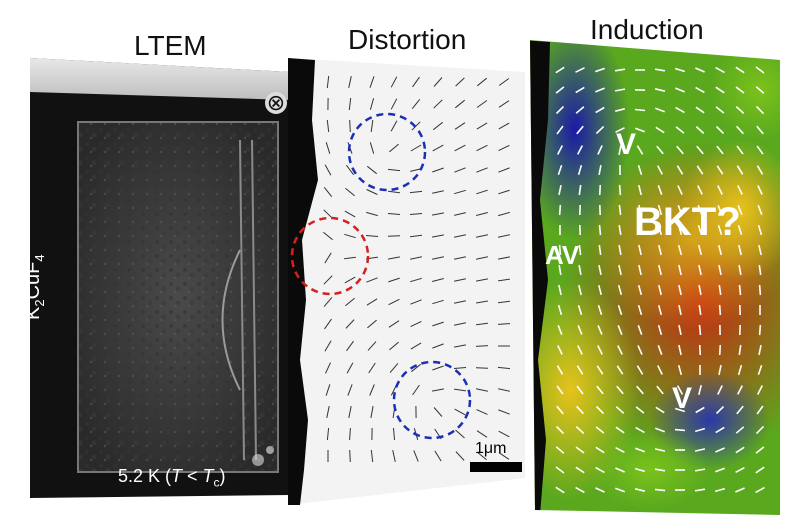 The image size is (800, 530). Describe the element at coordinates (647, 29) in the screenshot. I see `induction-title: Induction` at that location.